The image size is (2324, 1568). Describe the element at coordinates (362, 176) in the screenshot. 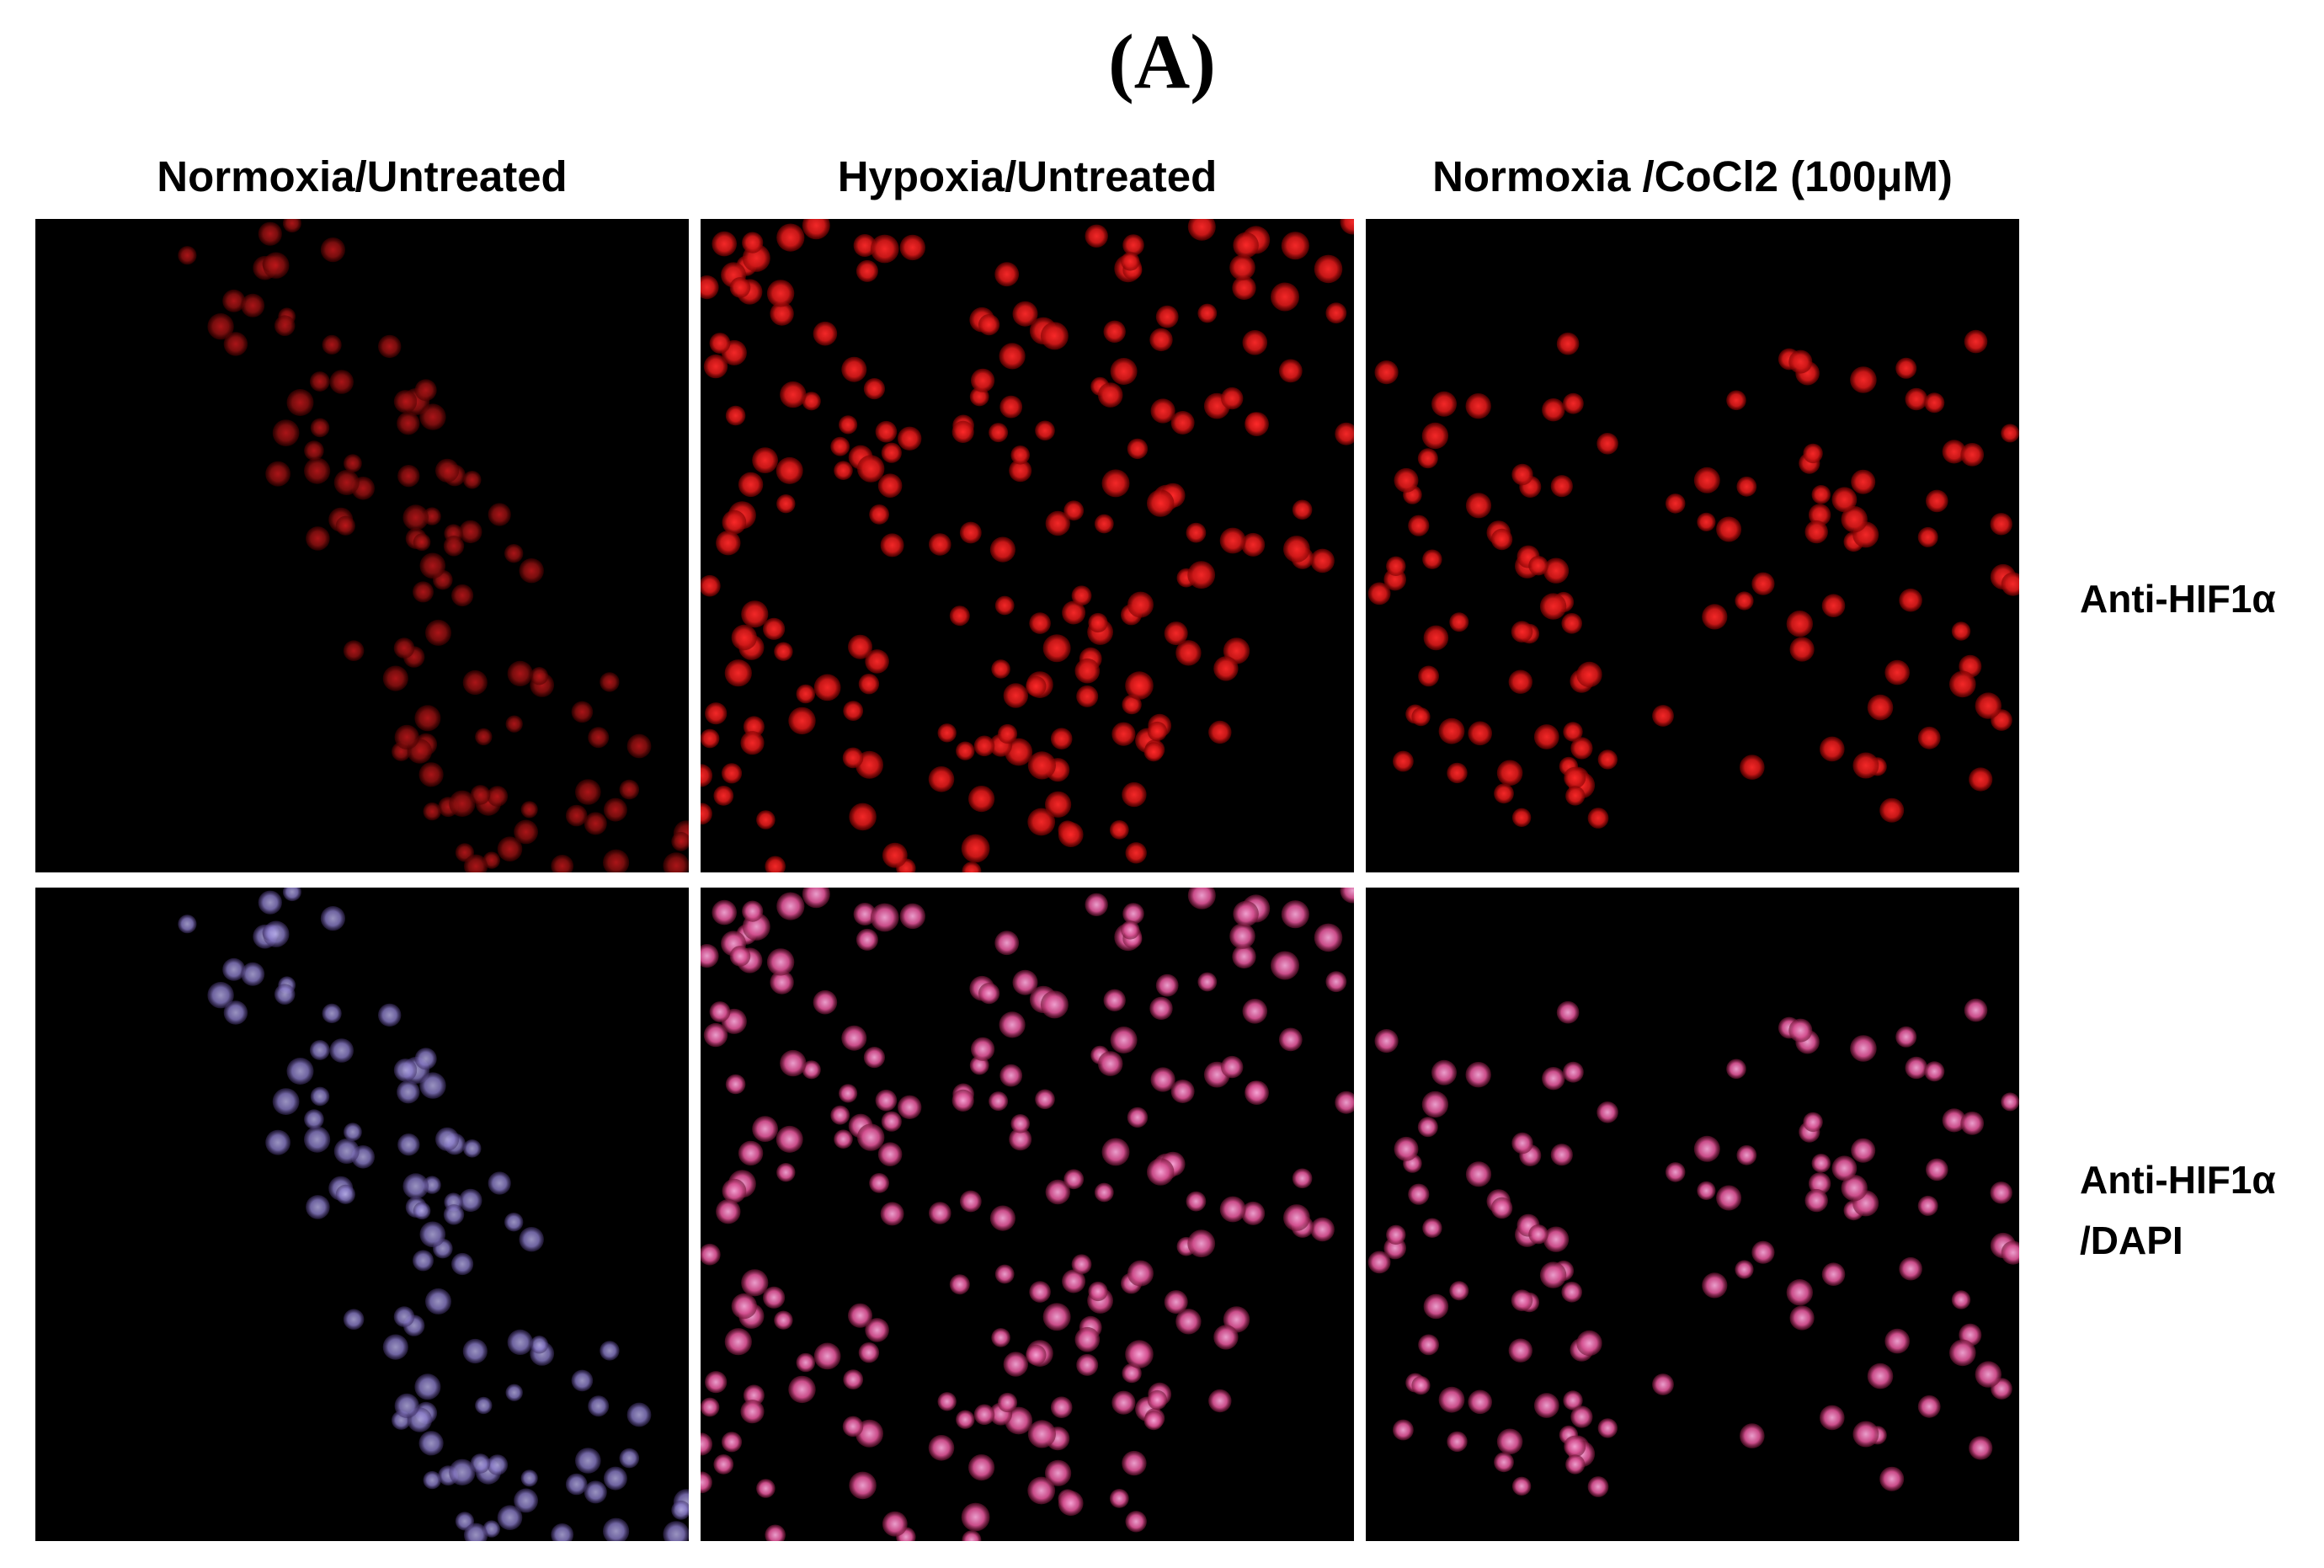

I see `column-title-normoxia-untreated: Normoxia/Untreated` at that location.